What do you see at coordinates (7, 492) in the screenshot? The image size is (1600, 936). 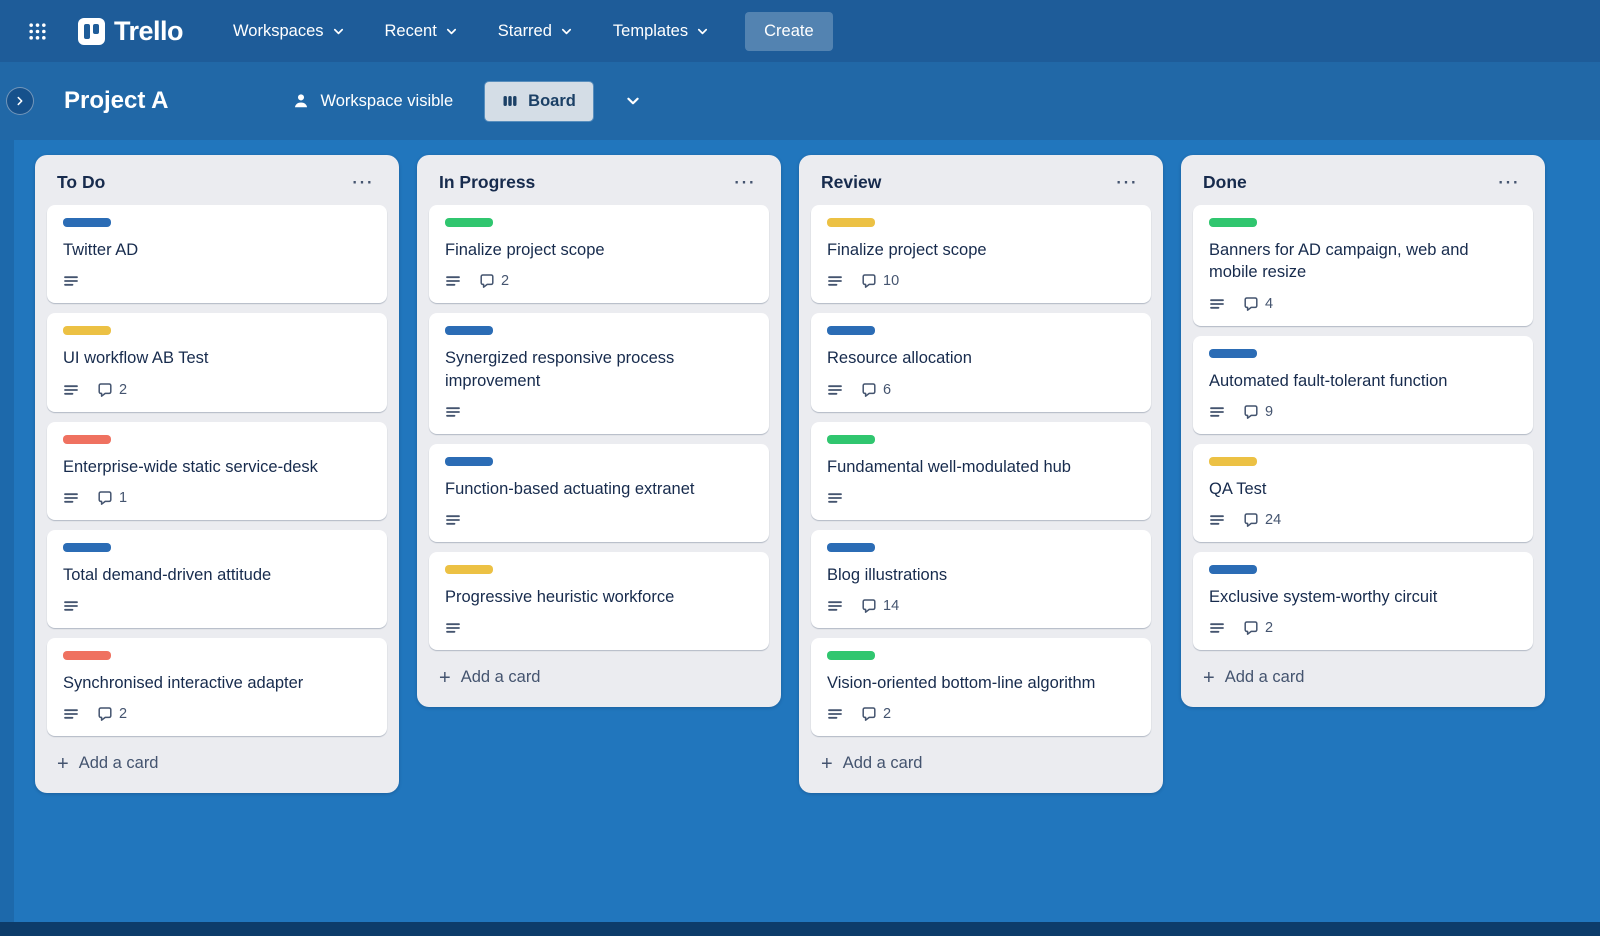 I see `collapsed-sidebar-strip` at bounding box center [7, 492].